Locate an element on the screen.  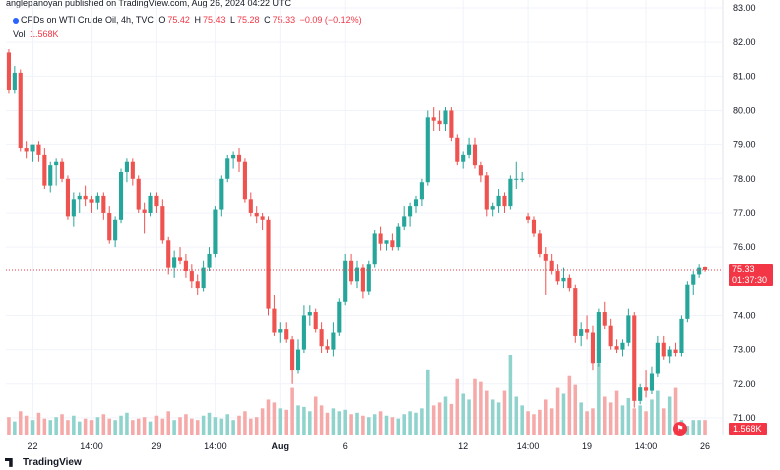
y-tick-label: 81.00 is located at coordinates (744, 76).